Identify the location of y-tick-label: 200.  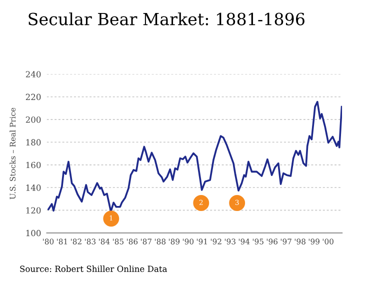
(33, 119).